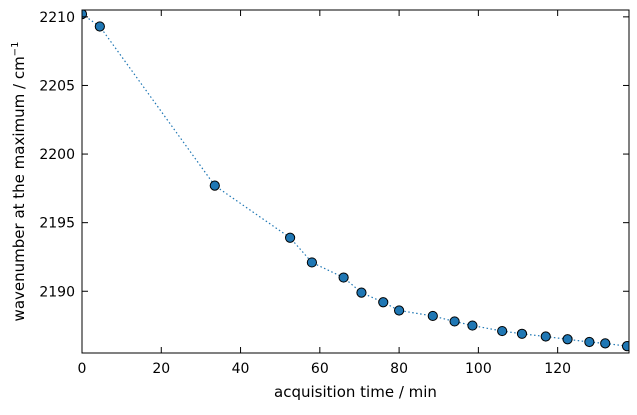 The height and width of the screenshot is (415, 637). Describe the element at coordinates (57, 224) in the screenshot. I see `y-tick-label: 2195` at that location.